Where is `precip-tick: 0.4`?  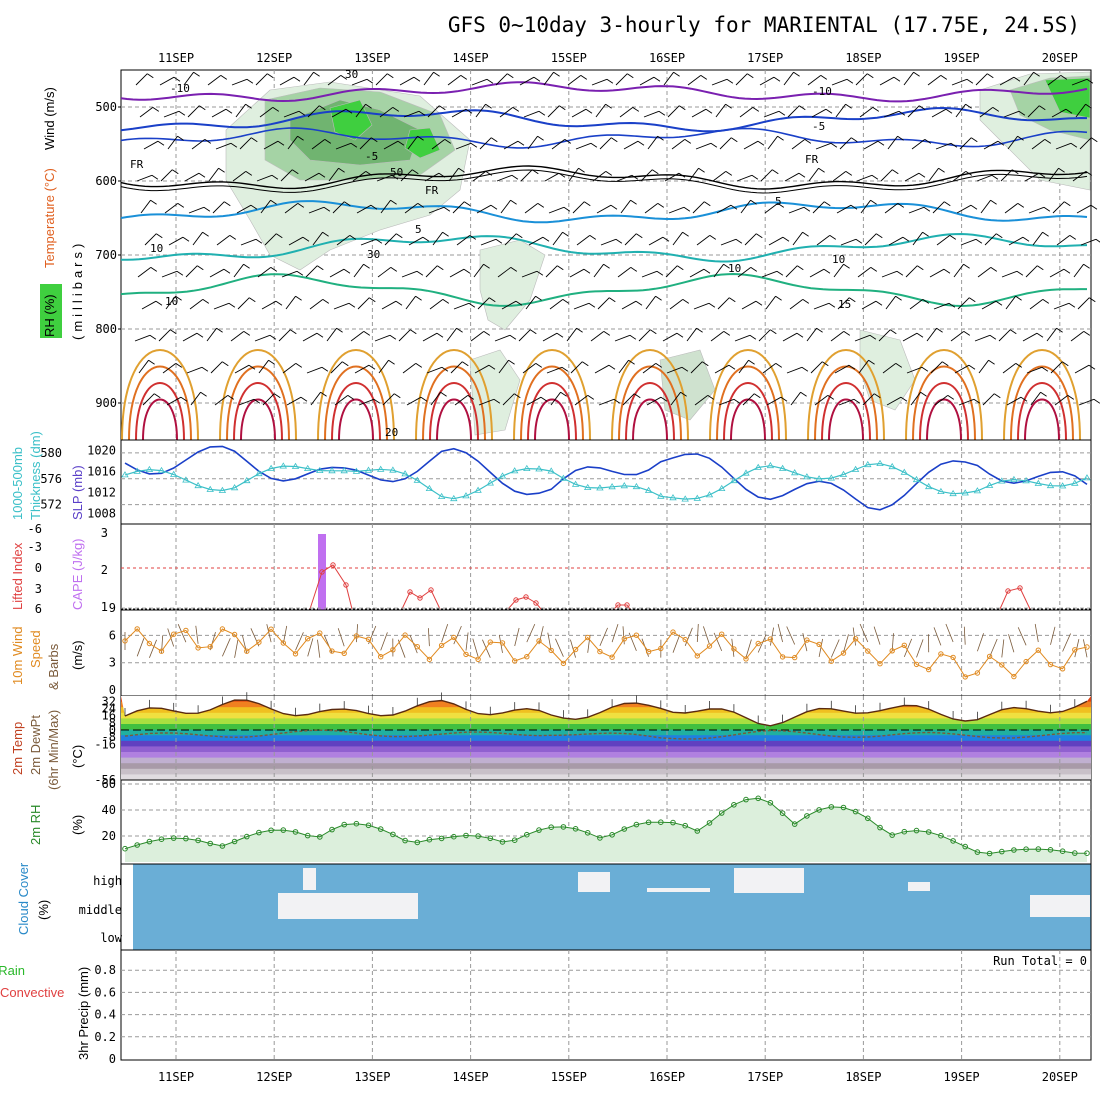 precip-tick: 0.4 is located at coordinates (105, 1015).